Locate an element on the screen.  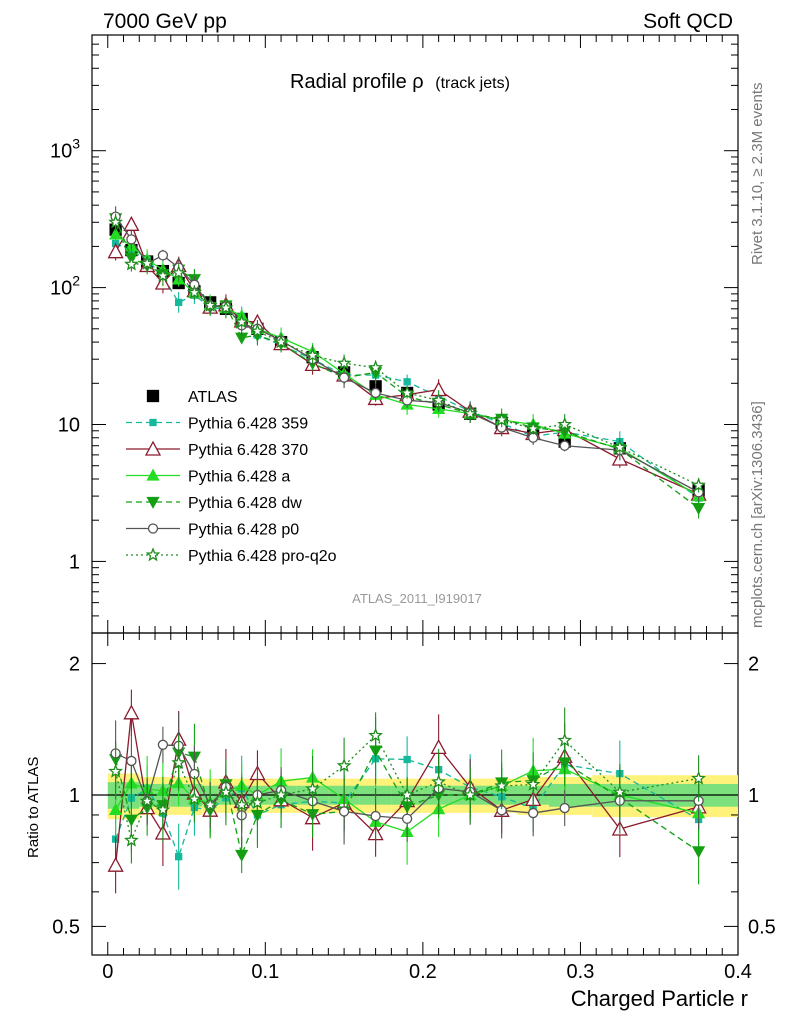
legend-entry: ATLAS is located at coordinates (192, 397).